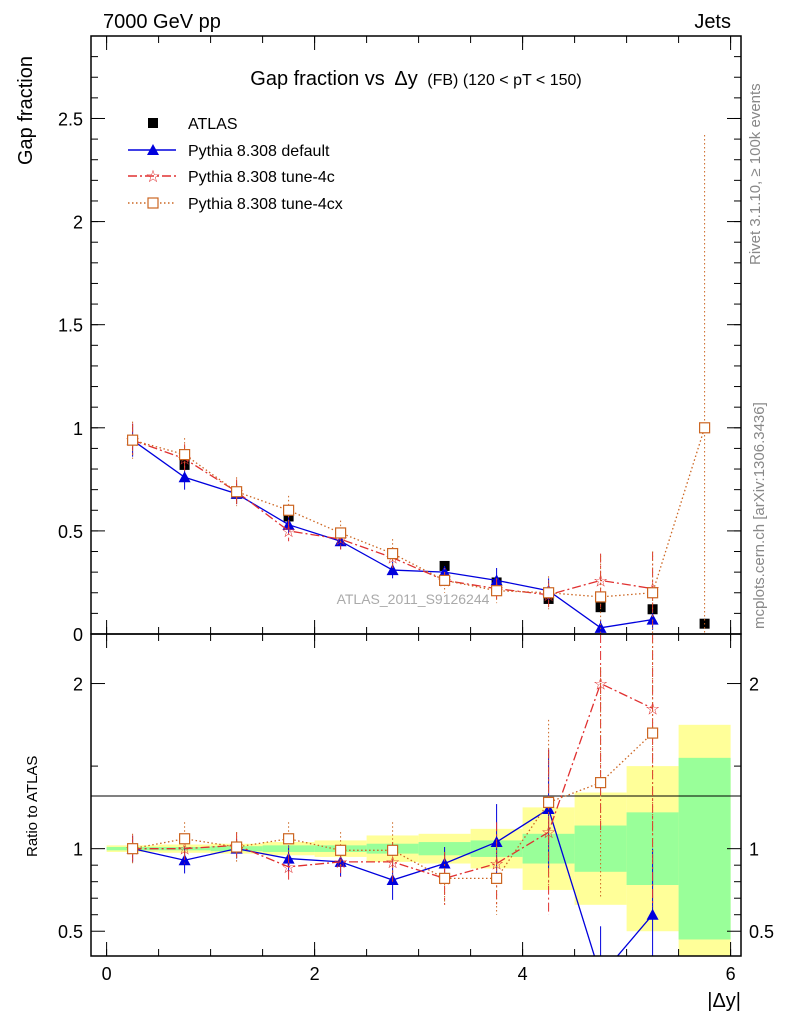 Image resolution: width=786 pixels, height=1024 pixels. What do you see at coordinates (317, 79) in the screenshot?
I see `chart-title-main: Gap fraction vs` at bounding box center [317, 79].